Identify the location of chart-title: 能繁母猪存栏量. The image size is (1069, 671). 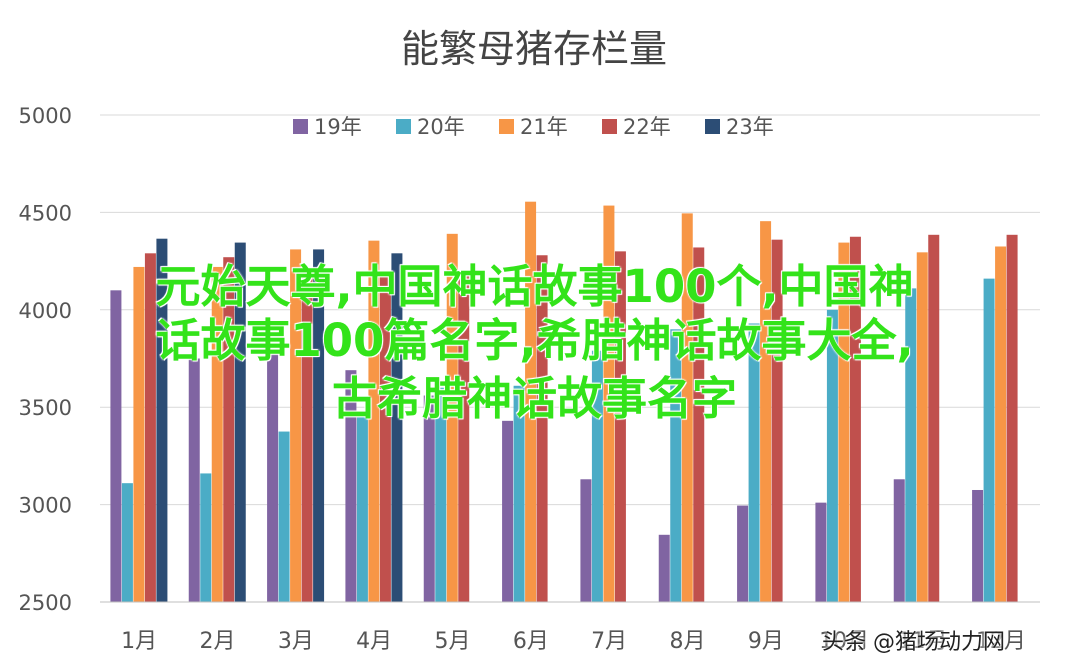
(534, 49).